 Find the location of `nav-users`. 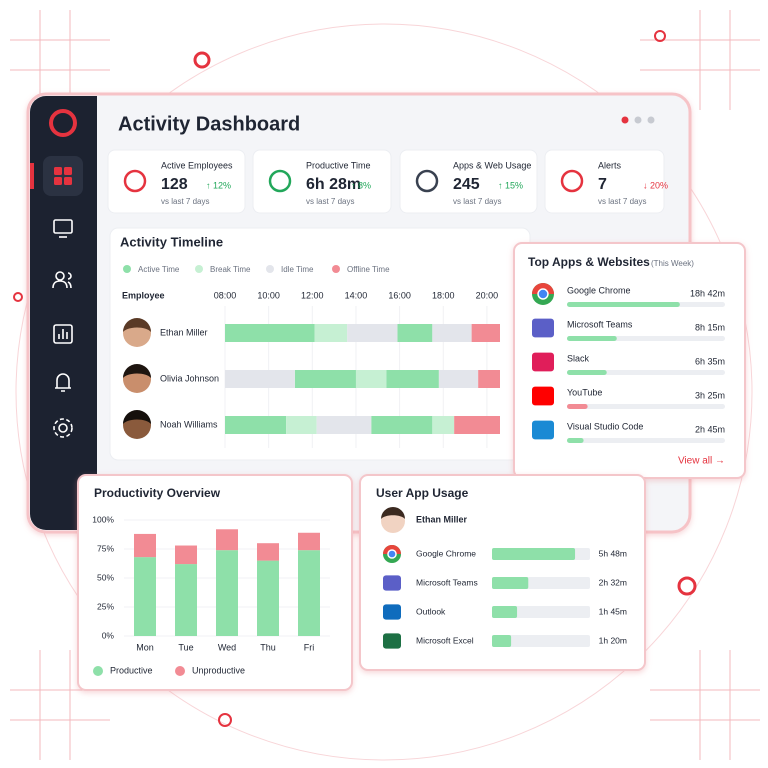

nav-users is located at coordinates (60, 276).